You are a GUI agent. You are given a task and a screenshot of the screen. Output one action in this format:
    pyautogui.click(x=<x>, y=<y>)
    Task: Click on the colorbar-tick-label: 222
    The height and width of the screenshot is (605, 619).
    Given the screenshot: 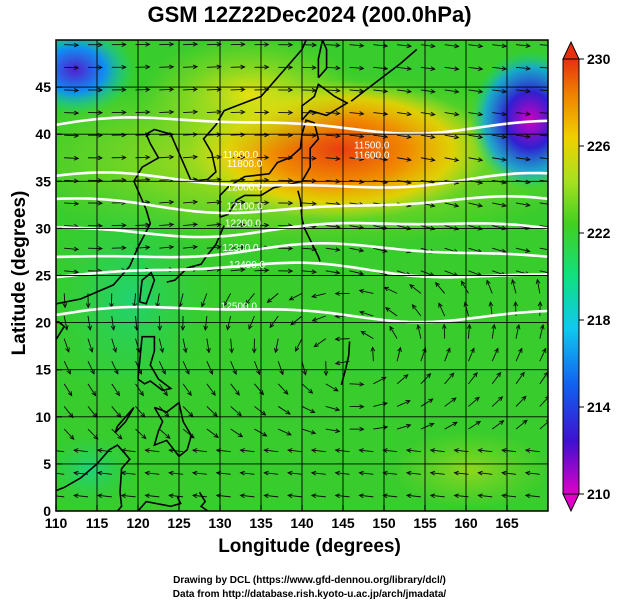 What is the action you would take?
    pyautogui.click(x=599, y=233)
    